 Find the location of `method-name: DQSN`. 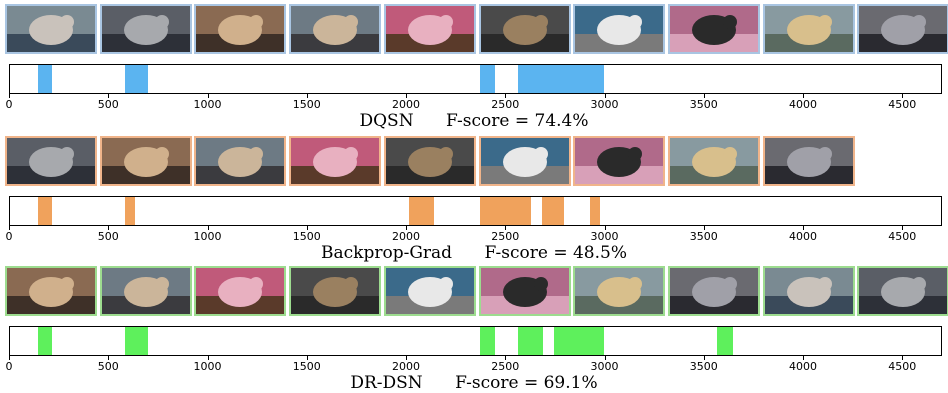

method-name: DQSN is located at coordinates (386, 121).